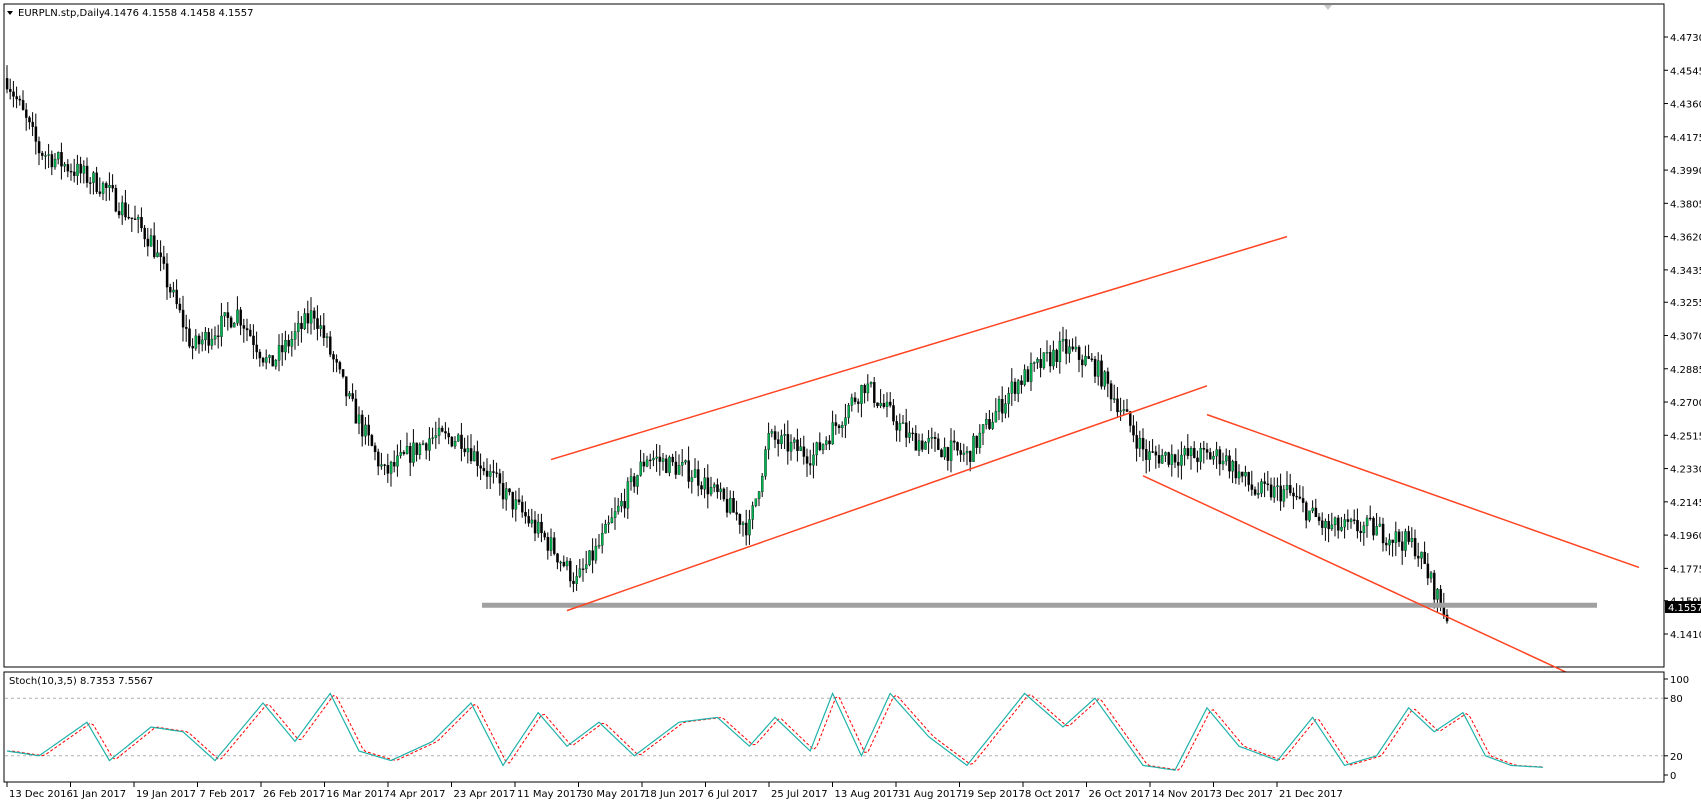 Image resolution: width=1701 pixels, height=805 pixels. I want to click on time-tick-label: 6 Jul 2017, so click(733, 794).